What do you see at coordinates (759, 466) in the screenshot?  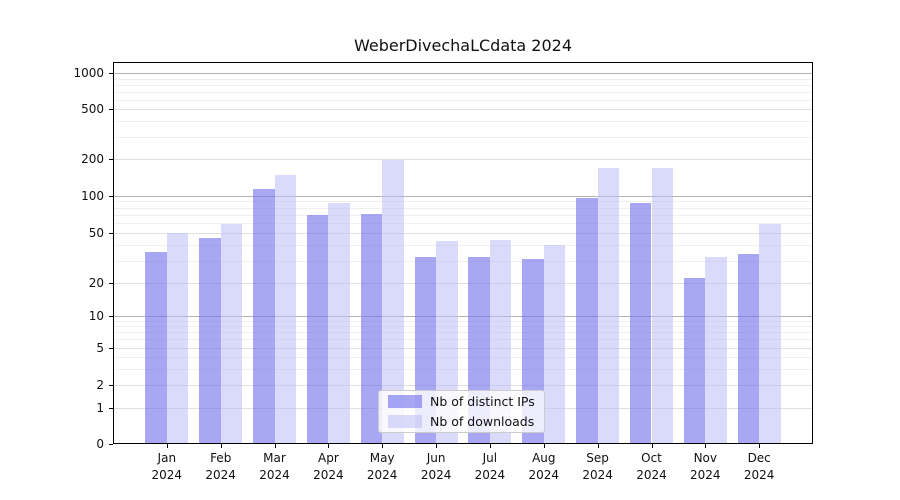 I see `x-tick-label: Dec 2024` at bounding box center [759, 466].